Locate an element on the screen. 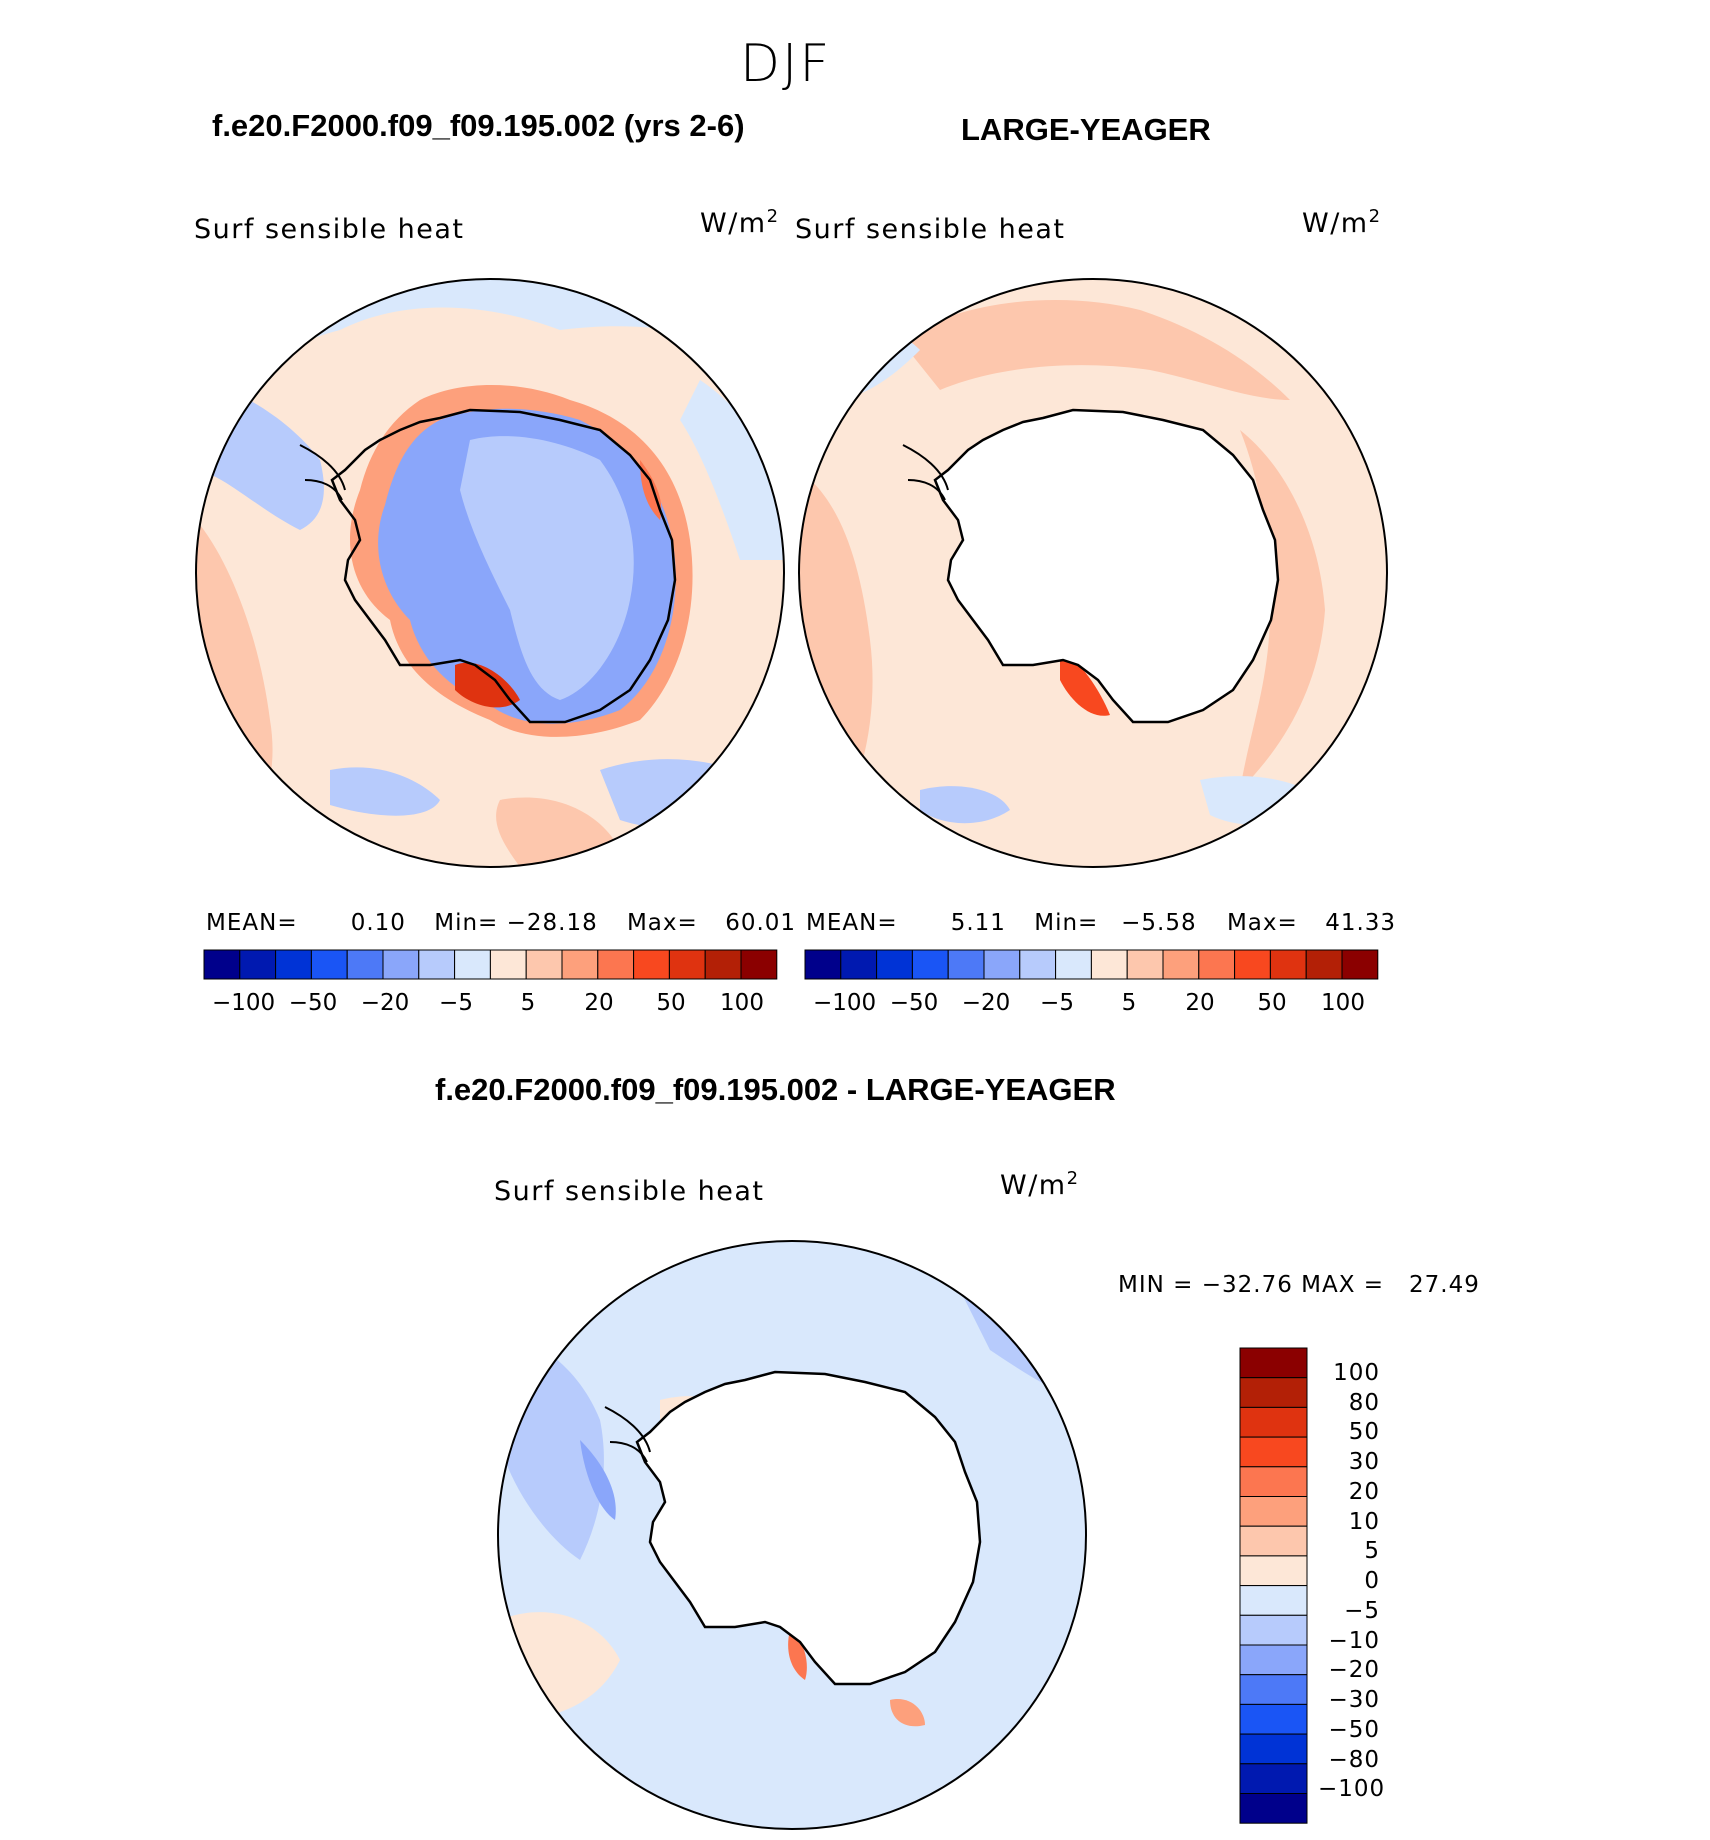  diff-tick-label: −100 is located at coordinates (1352, 1789).